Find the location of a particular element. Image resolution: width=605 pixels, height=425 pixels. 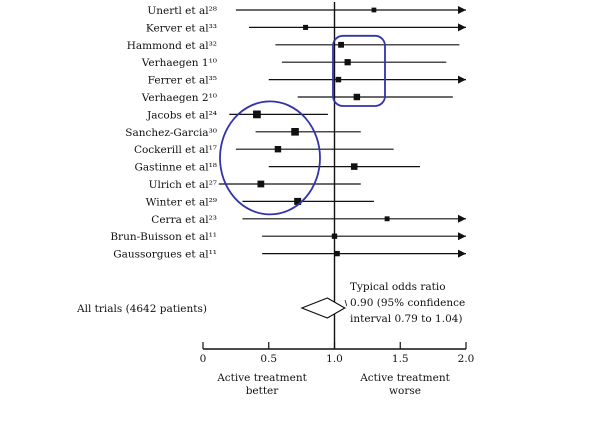

x-caption-left: better is located at coordinates (263, 391).